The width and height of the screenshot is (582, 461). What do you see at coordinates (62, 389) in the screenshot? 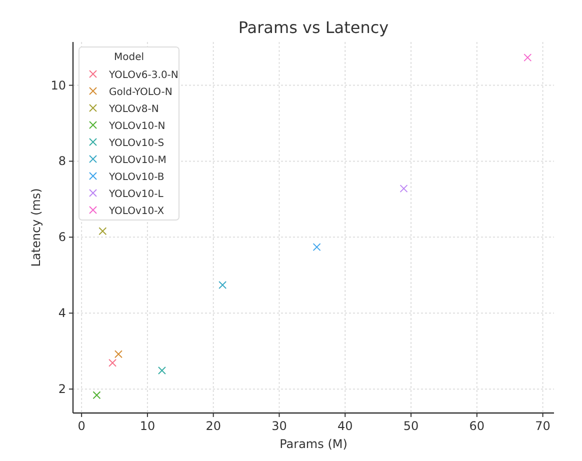
I see `y-tick-label: 2` at bounding box center [62, 389].